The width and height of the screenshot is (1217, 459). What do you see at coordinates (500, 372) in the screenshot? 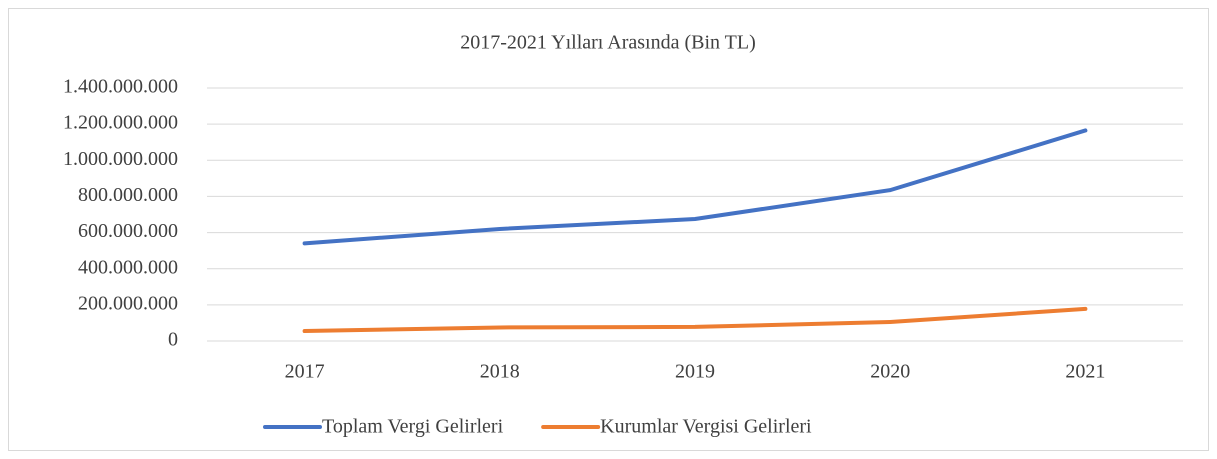
I see `x-tick-label: 2018` at bounding box center [500, 372].